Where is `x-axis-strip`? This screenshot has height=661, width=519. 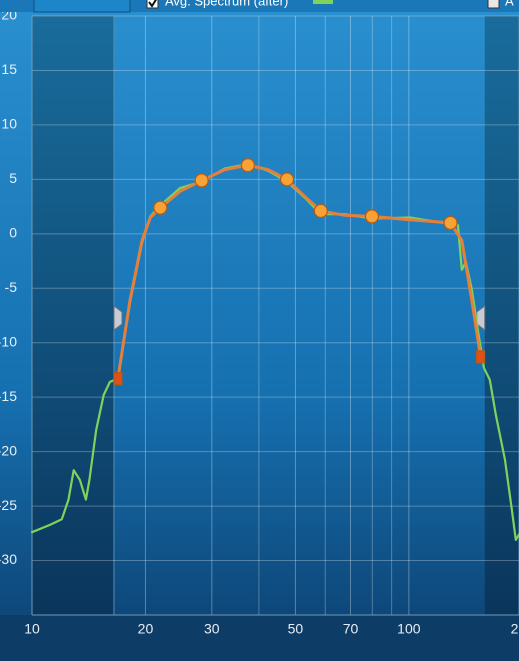 x-axis-strip is located at coordinates (259, 638).